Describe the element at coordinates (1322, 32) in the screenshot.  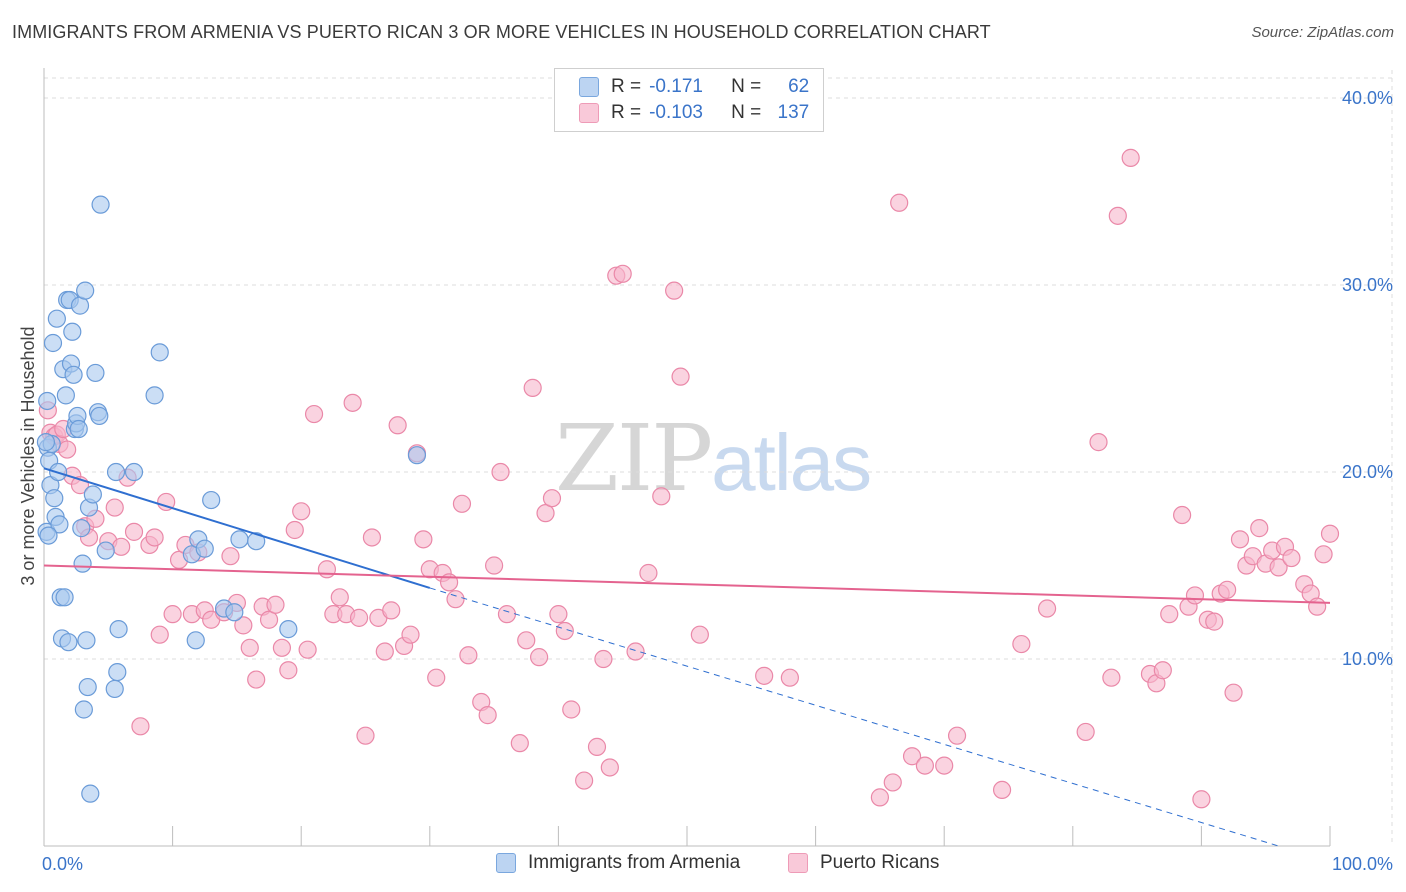
I see `source-label: Source: ZipAtlas.com` at that location.